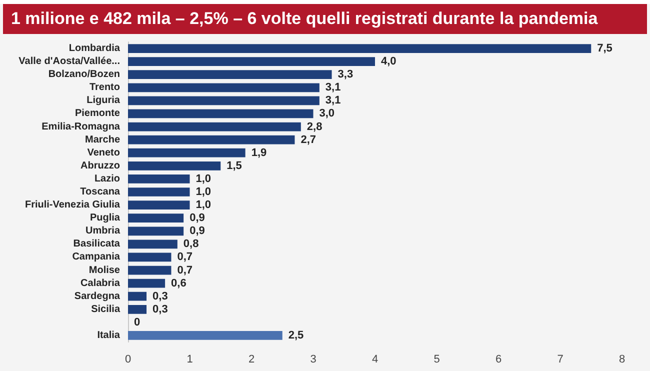 The image size is (650, 371). What do you see at coordinates (81, 126) in the screenshot?
I see `y-tick-label: Emilia-Romagna` at bounding box center [81, 126].